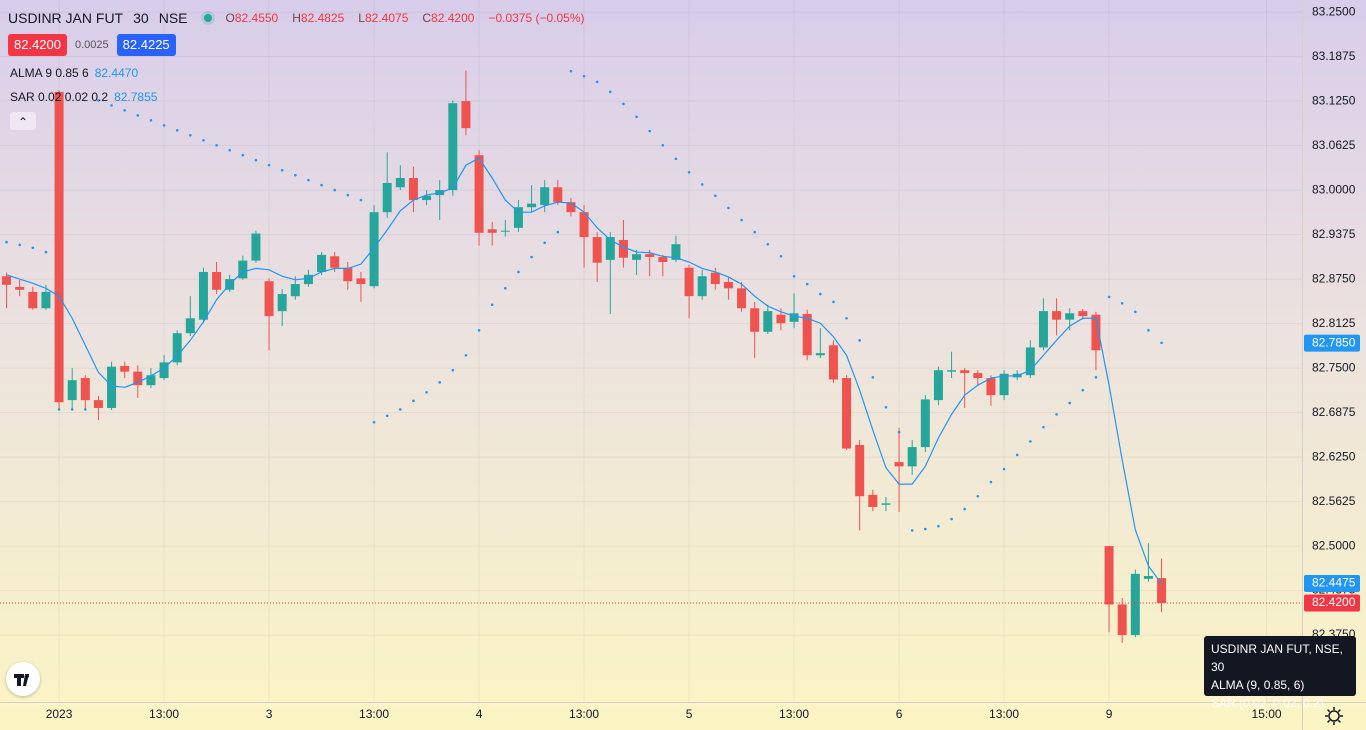  What do you see at coordinates (92, 45) in the screenshot?
I see `spread: 0.0025` at bounding box center [92, 45].